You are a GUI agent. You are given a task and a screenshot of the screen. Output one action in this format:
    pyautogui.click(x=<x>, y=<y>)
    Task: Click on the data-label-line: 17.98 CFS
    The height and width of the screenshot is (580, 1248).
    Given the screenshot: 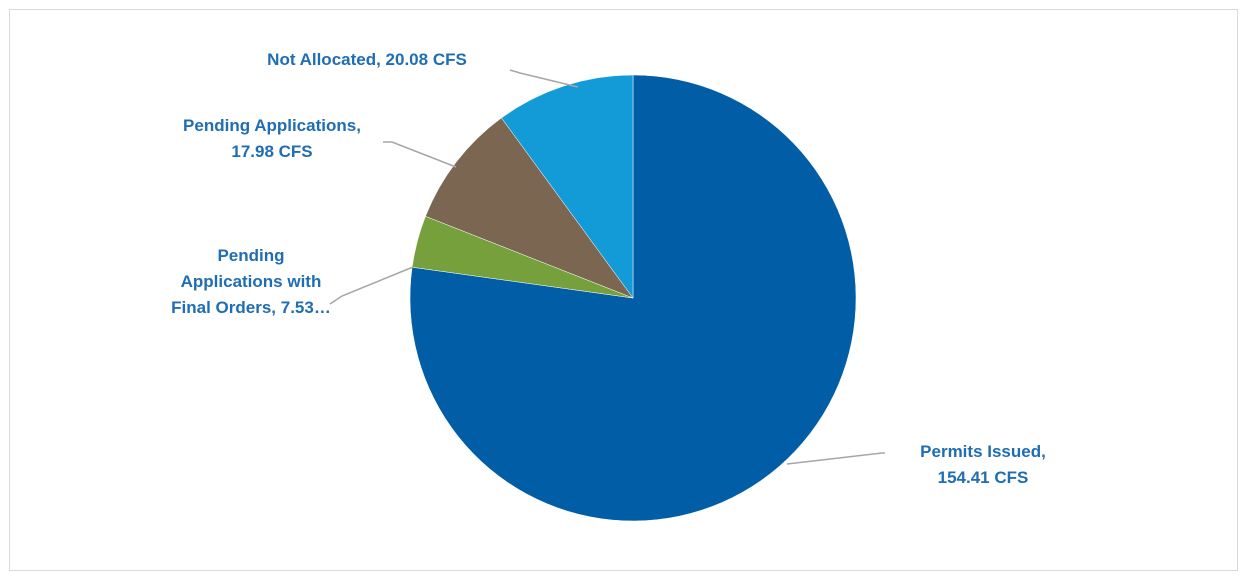 What is the action you would take?
    pyautogui.click(x=271, y=151)
    